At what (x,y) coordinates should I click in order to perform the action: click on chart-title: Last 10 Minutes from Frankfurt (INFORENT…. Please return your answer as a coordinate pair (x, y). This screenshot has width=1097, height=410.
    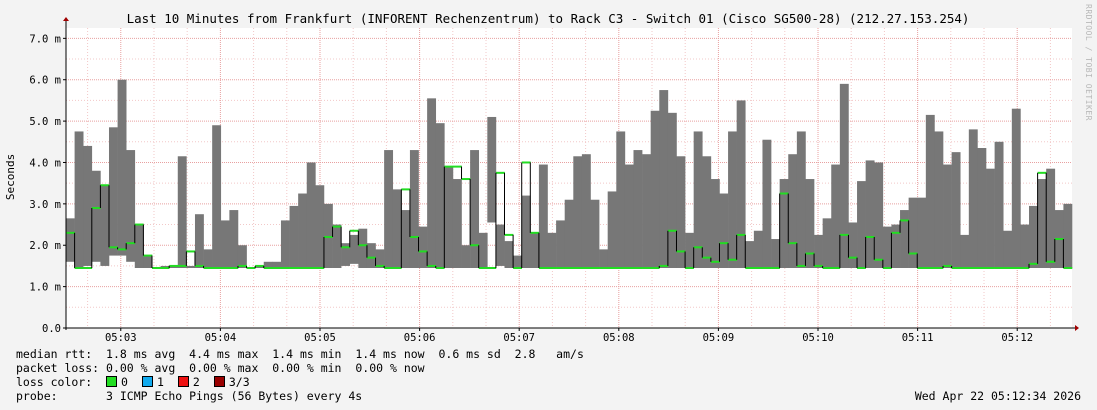
    Looking at the image, I should click on (548, 18).